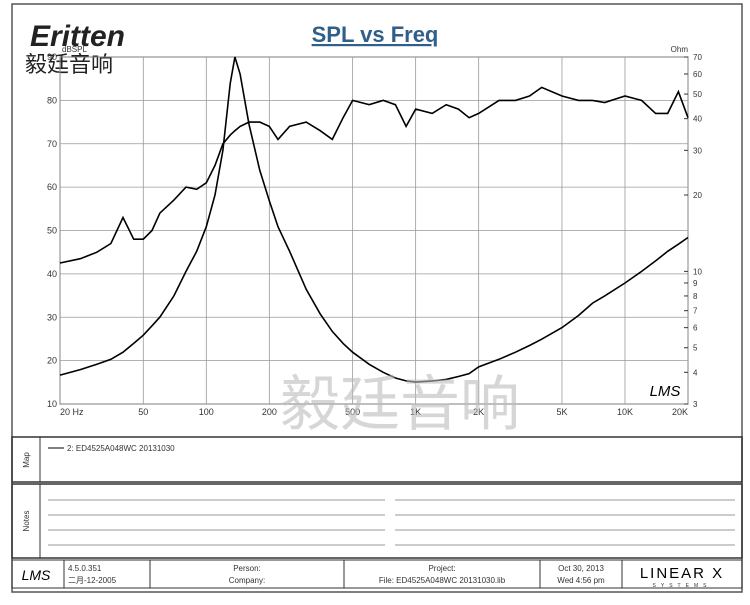 The width and height of the screenshot is (750, 605). Describe the element at coordinates (442, 580) in the screenshot. I see `file: File: ED4525A048WC 20131030.lib` at that location.